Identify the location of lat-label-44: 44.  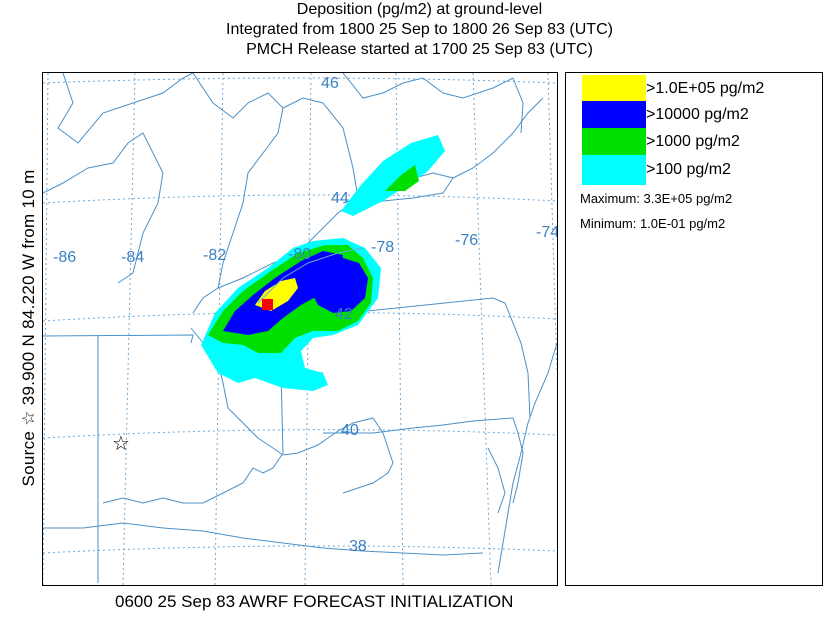
(340, 198).